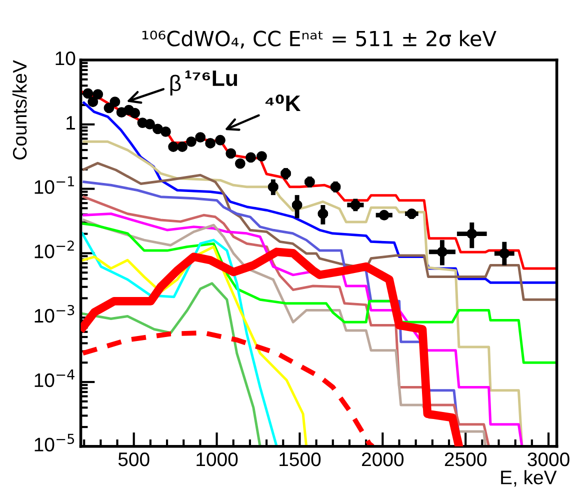  What do you see at coordinates (175, 85) in the screenshot?
I see `annotation: β` at bounding box center [175, 85].